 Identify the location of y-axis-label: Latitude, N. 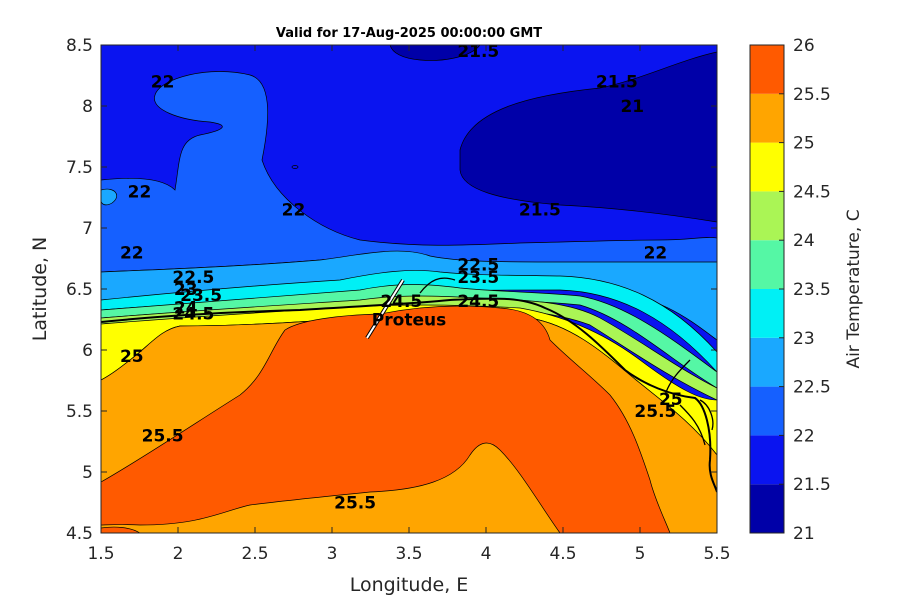
(40, 289).